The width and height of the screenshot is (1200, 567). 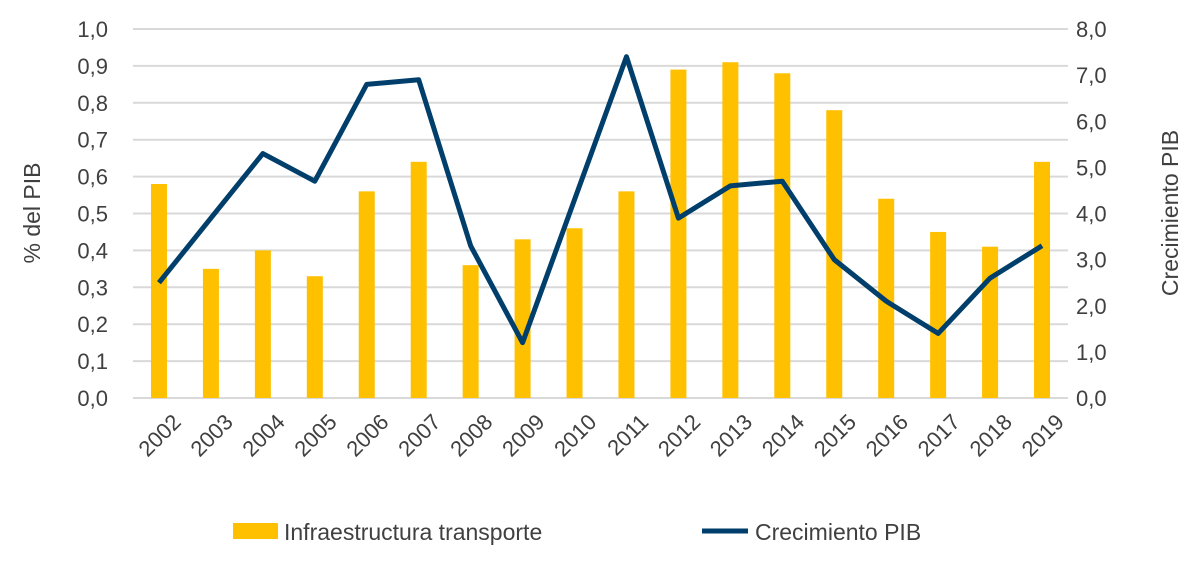 I want to click on y2-tick-label: 1,0, so click(x=1091, y=352).